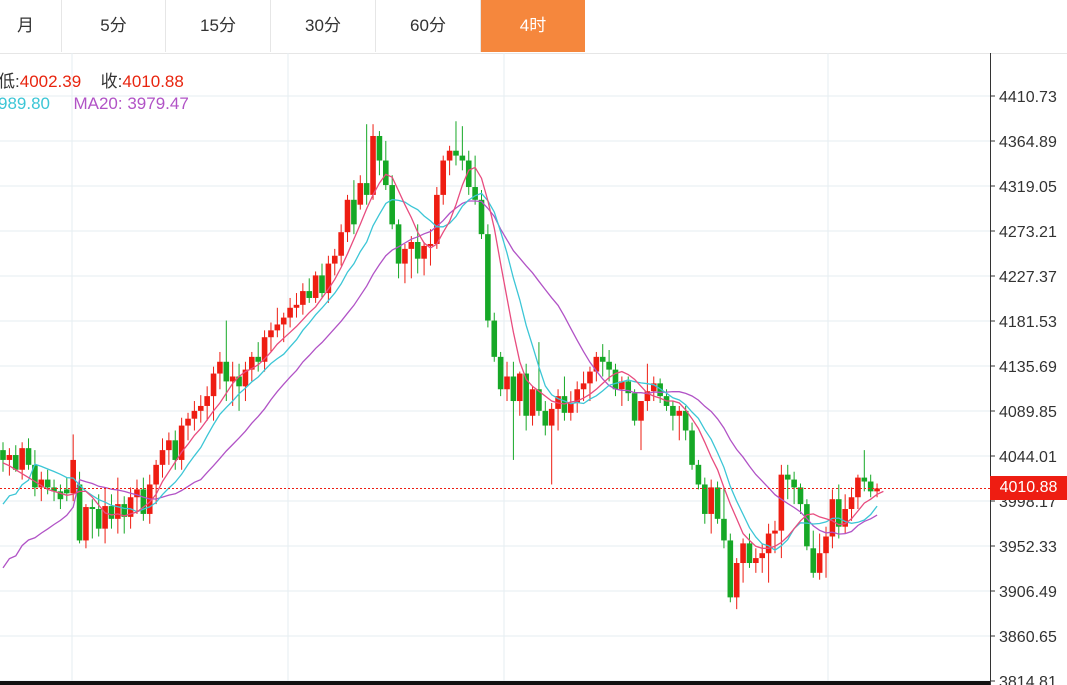 This screenshot has height=685, width=1067. What do you see at coordinates (111, 81) in the screenshot?
I see `close-label: 收:` at bounding box center [111, 81].